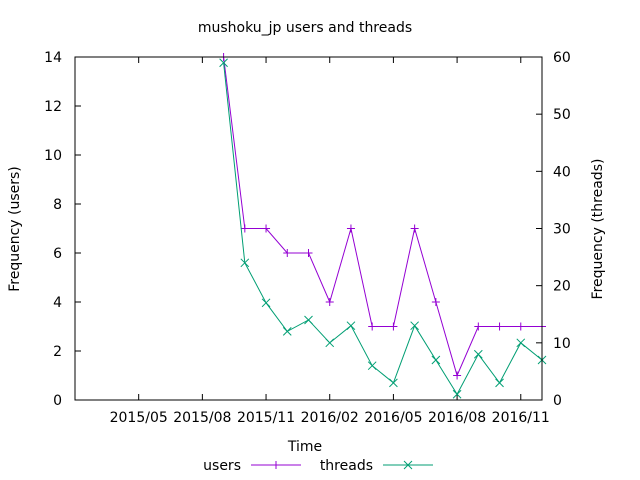  Describe the element at coordinates (562, 58) in the screenshot. I see `y2-tick-label: 60` at that location.